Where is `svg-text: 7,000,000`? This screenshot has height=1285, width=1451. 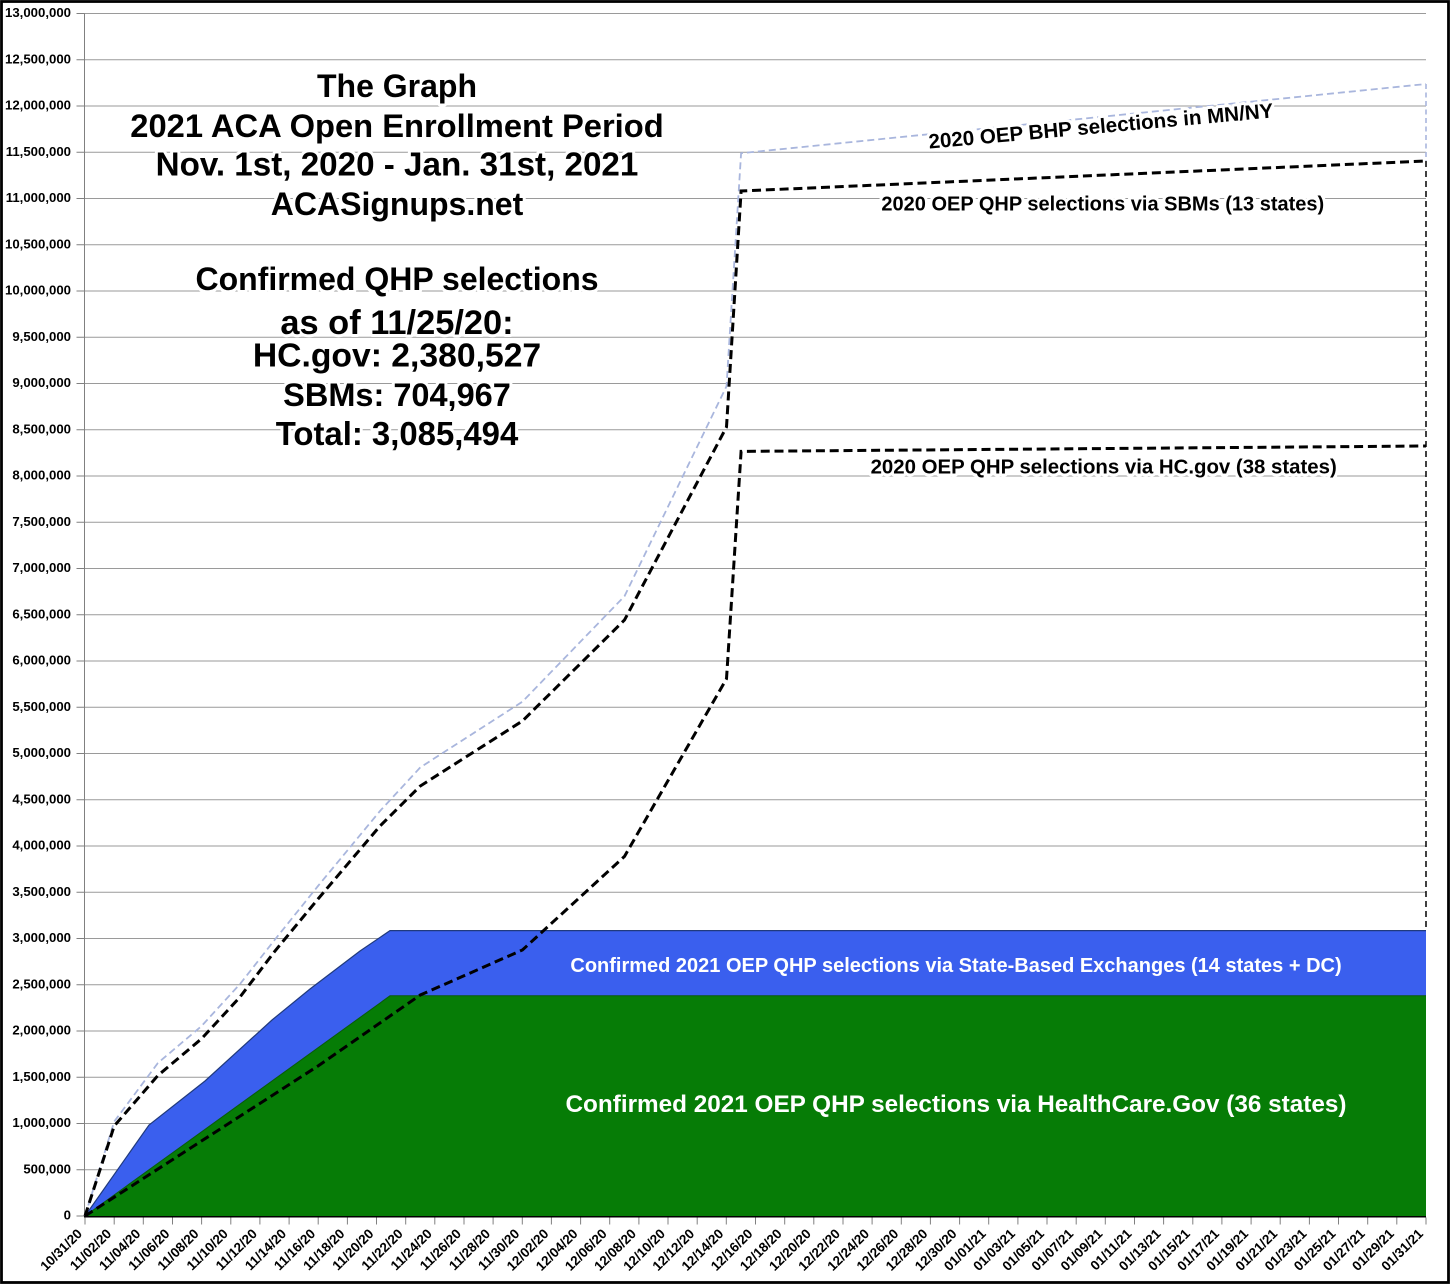
svg-text: 7,000,000 is located at coordinates (41, 567).